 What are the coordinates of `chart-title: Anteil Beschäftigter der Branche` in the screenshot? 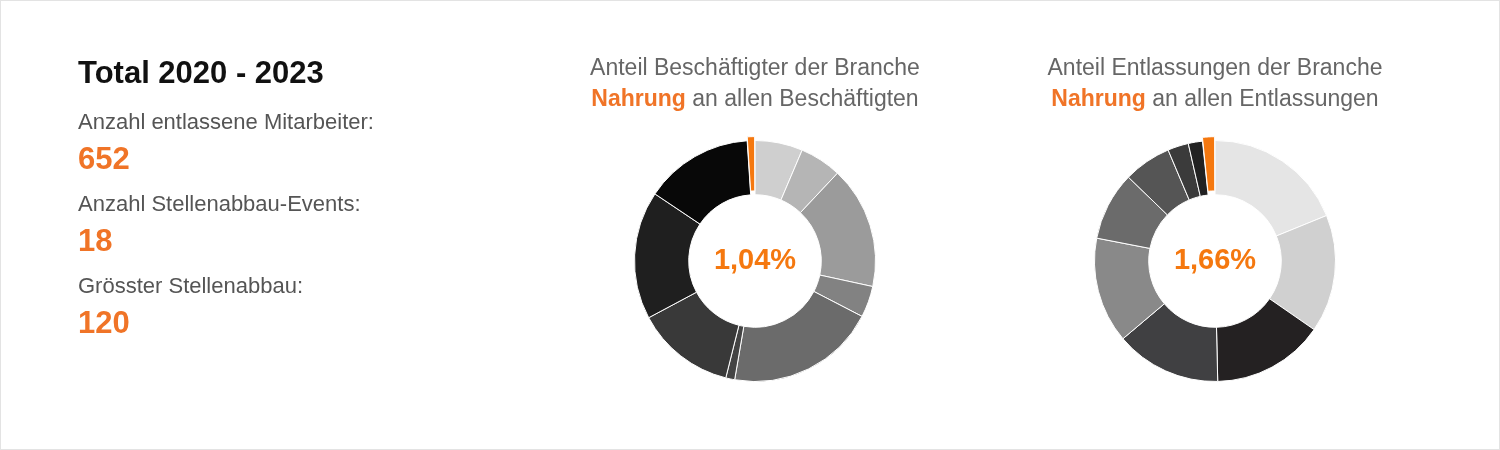 It's located at (755, 67).